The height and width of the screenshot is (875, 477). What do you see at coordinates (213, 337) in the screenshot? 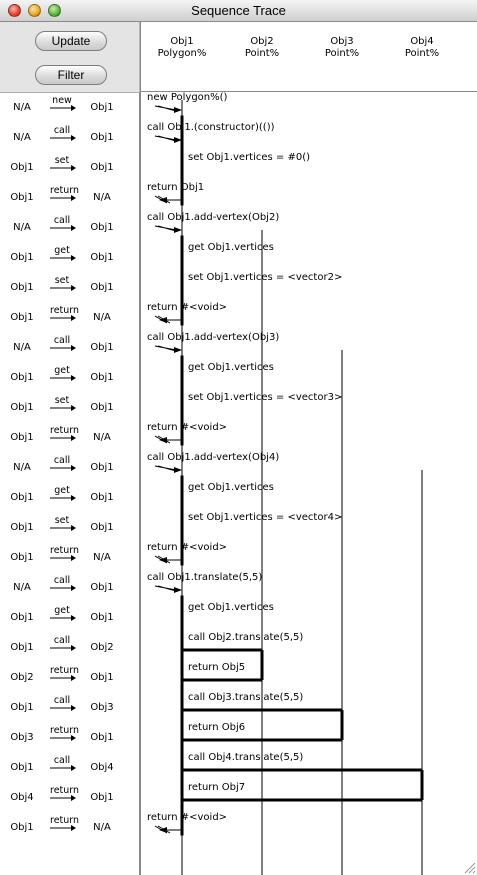
I see `message-label: call Obj1.add-vertex(Obj3)` at bounding box center [213, 337].